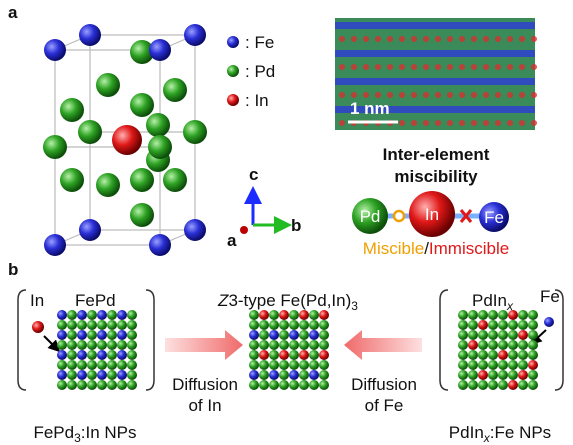  What do you see at coordinates (109, 432) in the screenshot?
I see `caption-part: :In NPs` at bounding box center [109, 432].